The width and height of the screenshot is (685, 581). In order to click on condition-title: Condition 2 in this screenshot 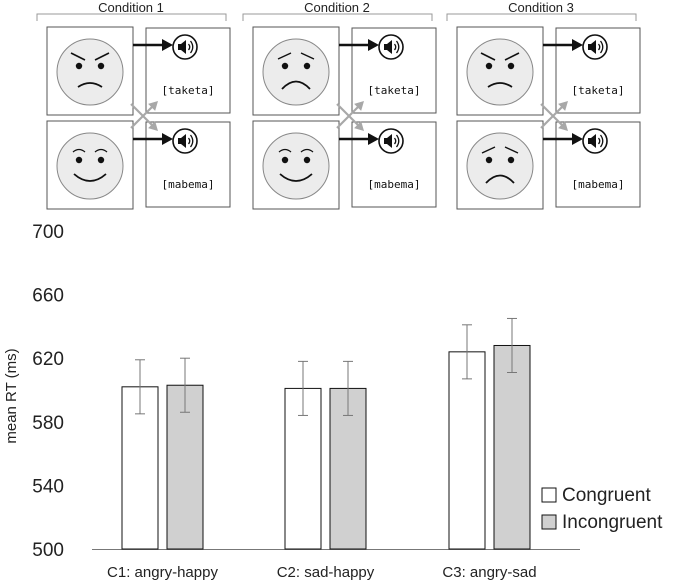, I will do `click(337, 7)`.